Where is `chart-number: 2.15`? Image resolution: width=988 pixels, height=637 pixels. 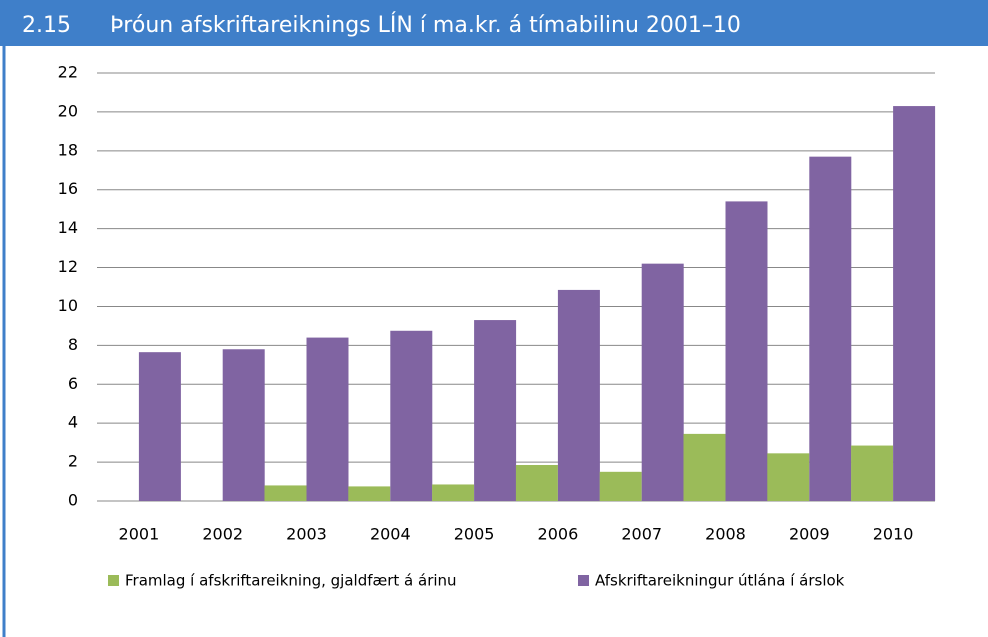
chart-number: 2.15 is located at coordinates (46, 25).